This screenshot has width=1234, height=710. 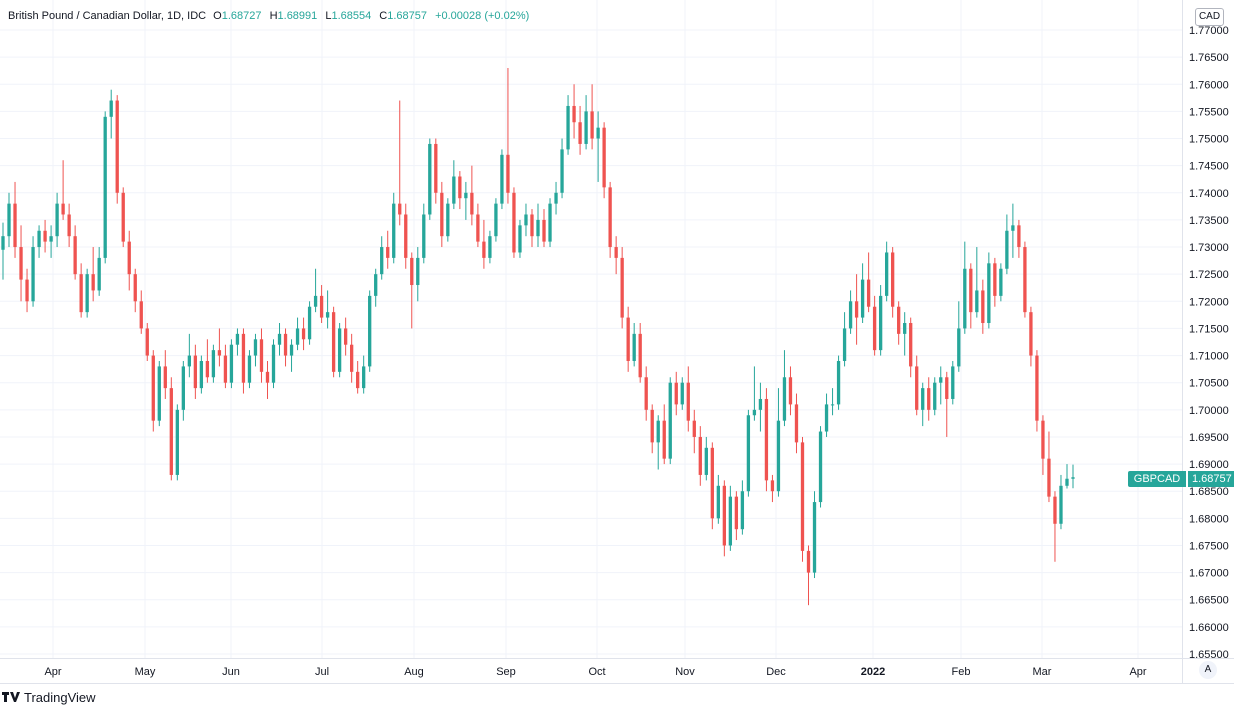 I want to click on close-value: 1.68757, so click(x=407, y=16).